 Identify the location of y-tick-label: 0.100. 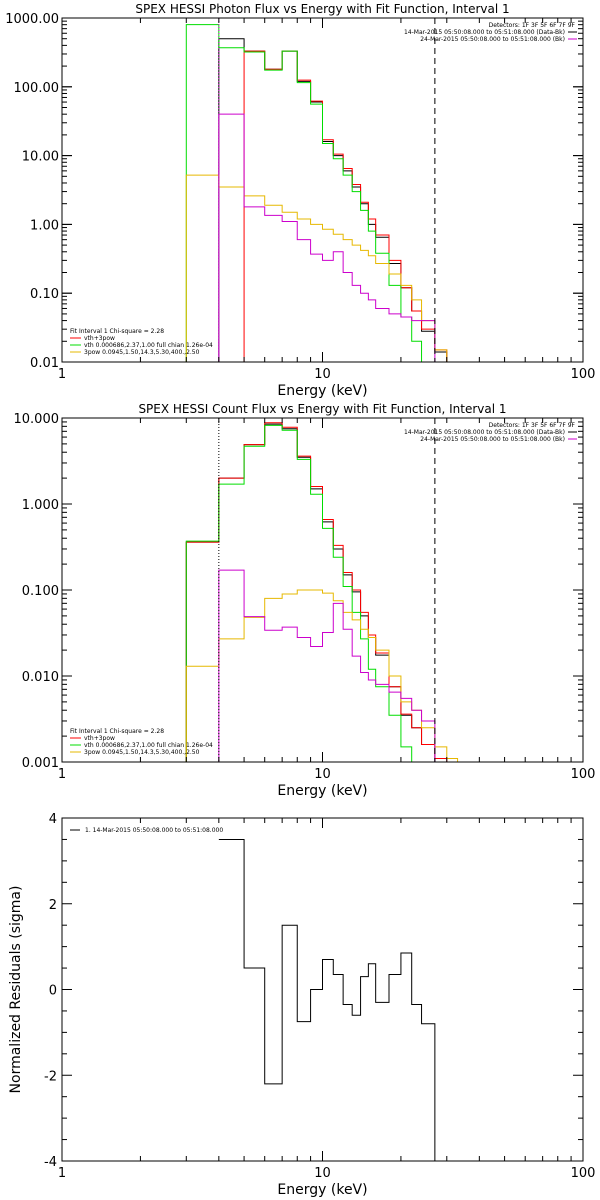
(40, 591).